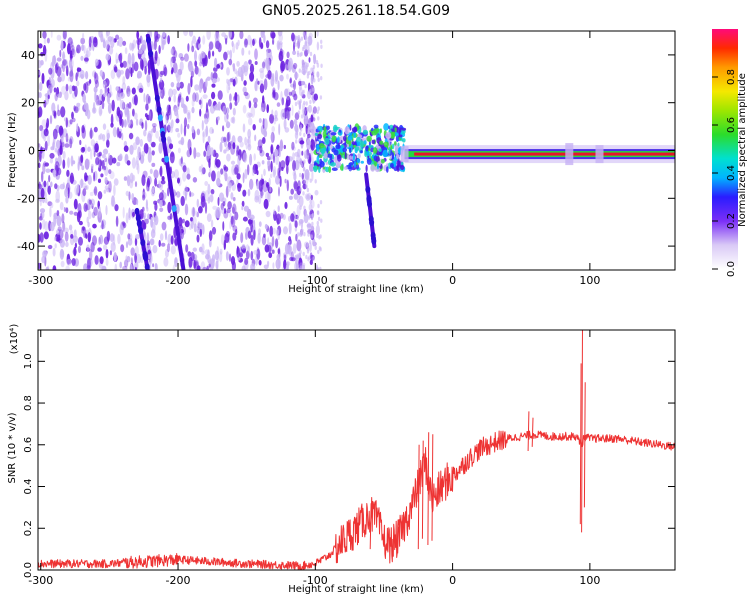  What do you see at coordinates (28, 103) in the screenshot?
I see `spec-y-tick-label: 20` at bounding box center [28, 103].